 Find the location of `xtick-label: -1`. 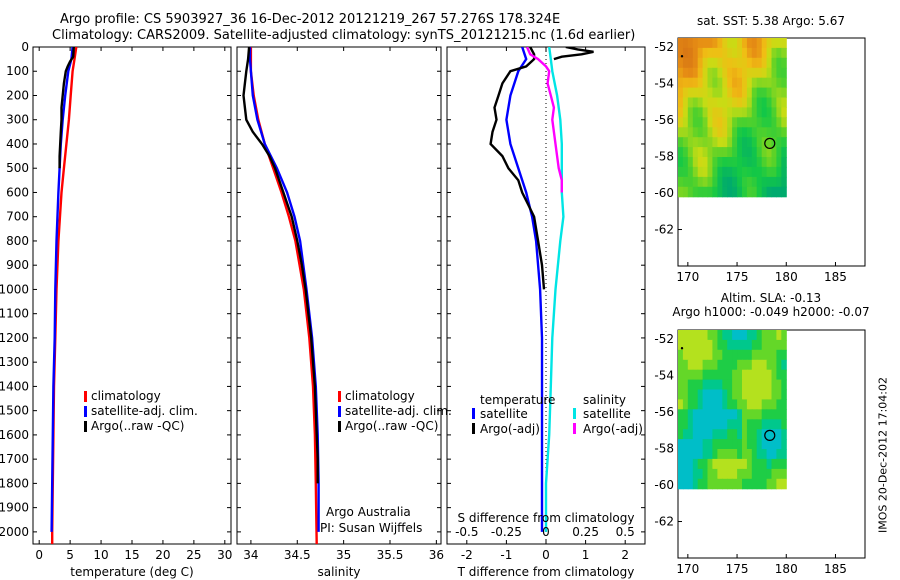

xtick-label: -1 is located at coordinates (506, 555).